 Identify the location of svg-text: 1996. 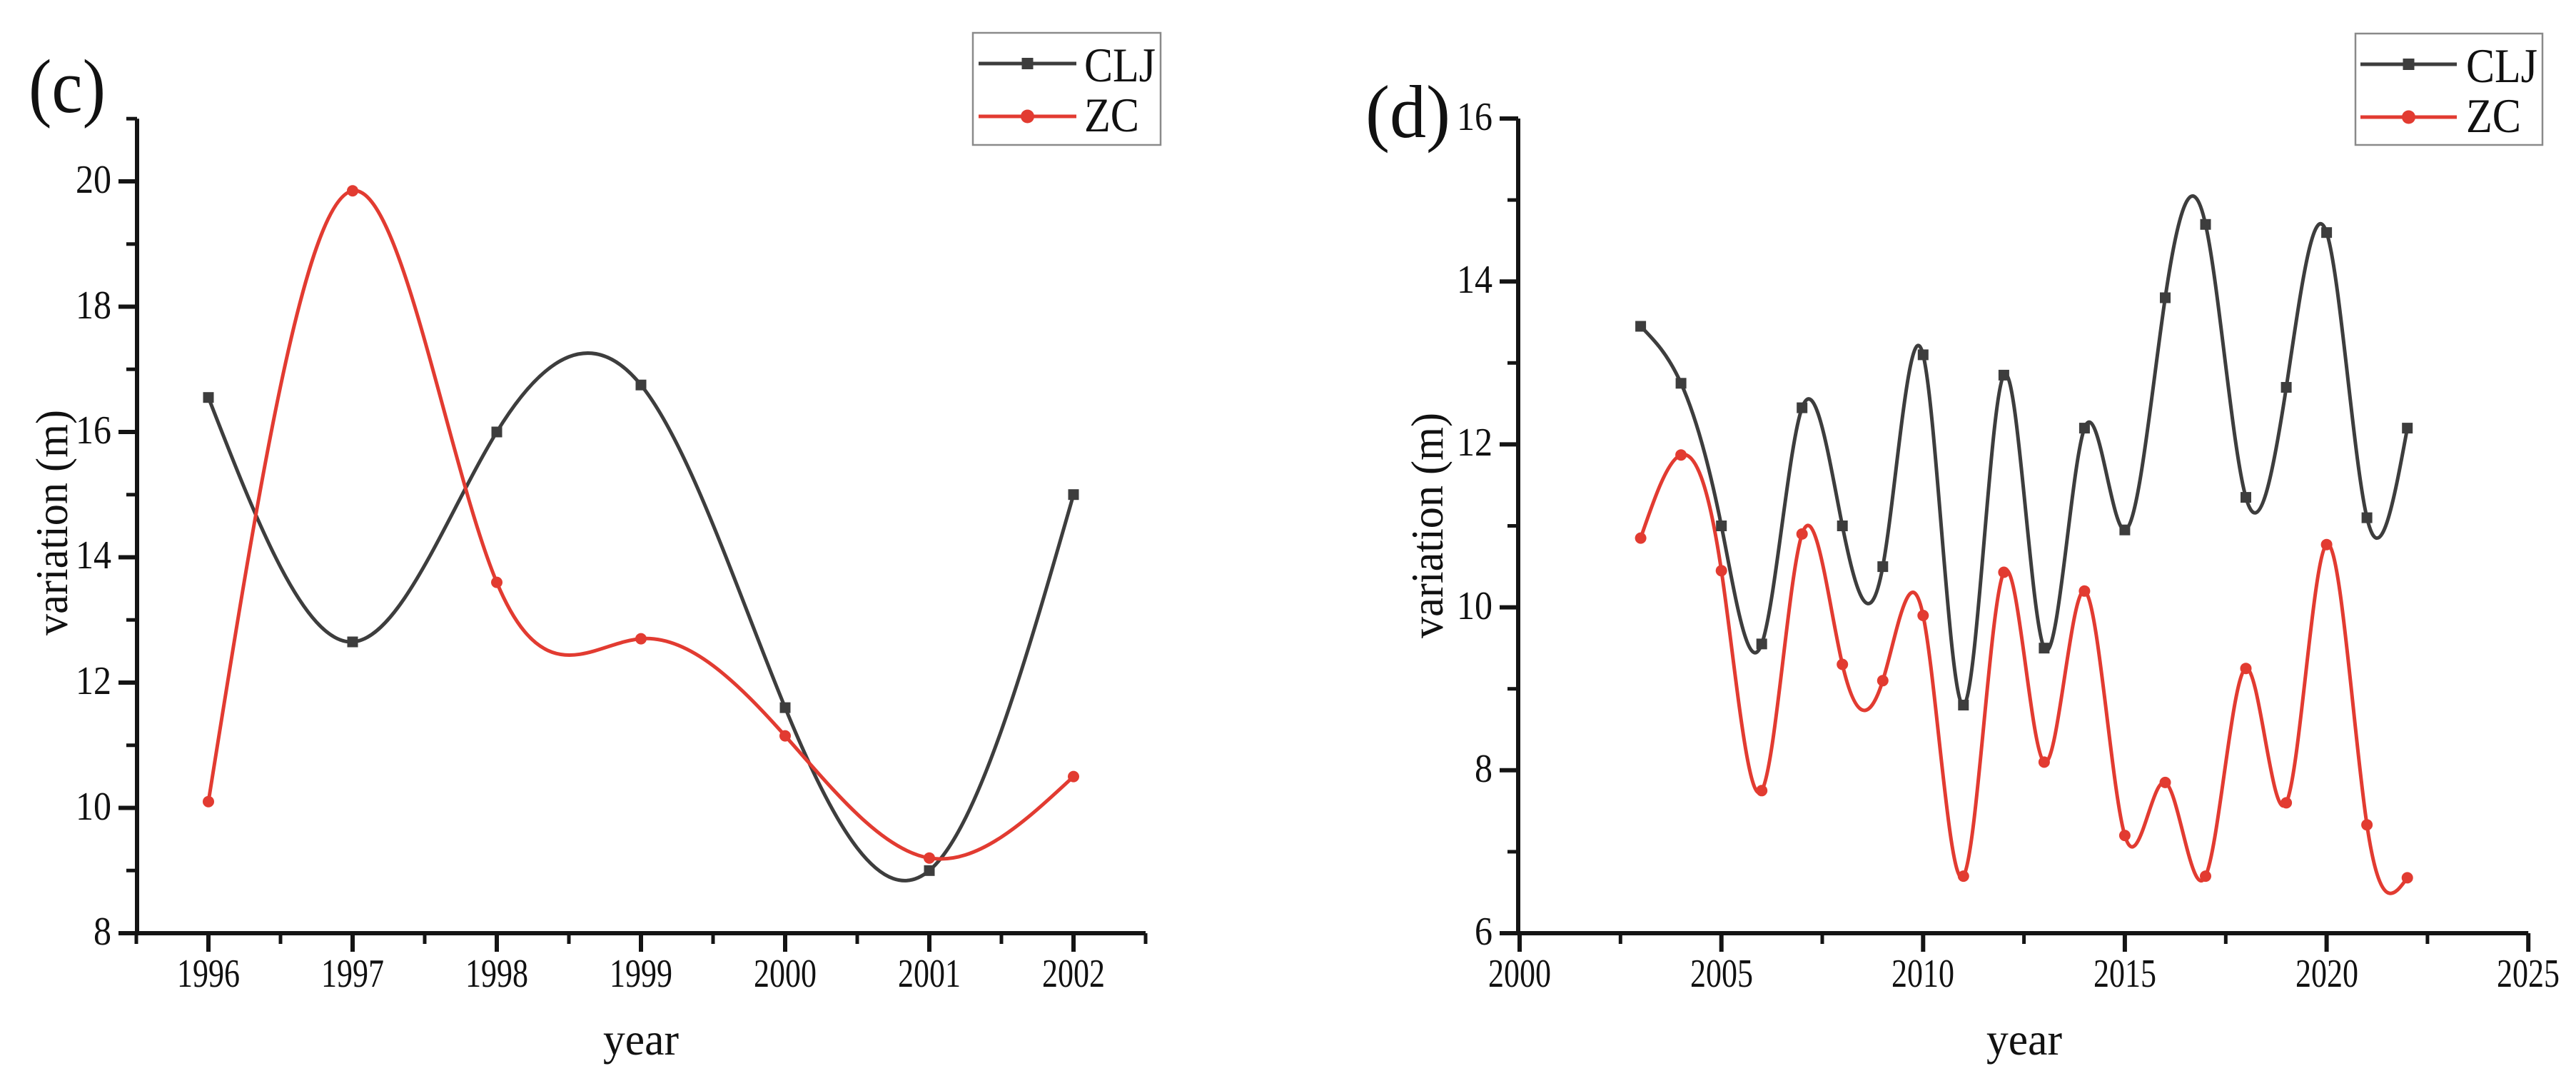
(208, 974).